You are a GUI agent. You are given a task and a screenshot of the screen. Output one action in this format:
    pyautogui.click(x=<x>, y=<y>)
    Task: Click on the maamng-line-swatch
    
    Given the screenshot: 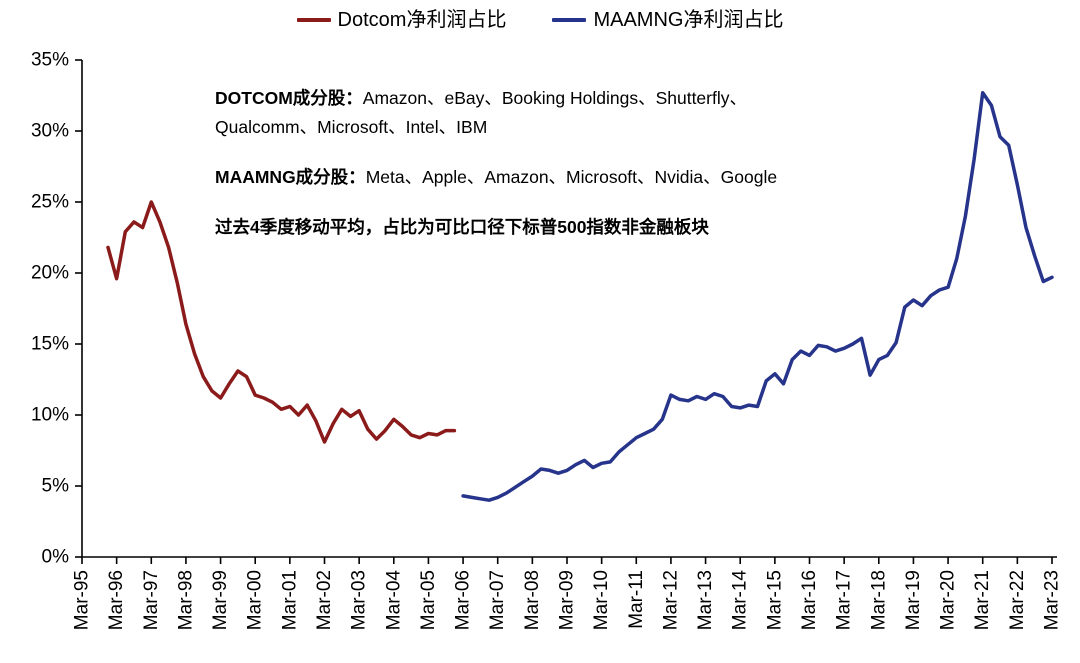 What is the action you would take?
    pyautogui.click(x=569, y=20)
    